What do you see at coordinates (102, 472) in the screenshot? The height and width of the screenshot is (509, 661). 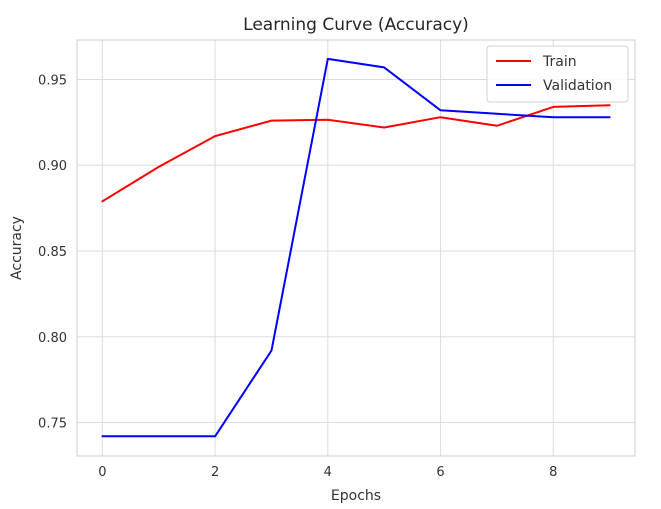 I see `x-tick-label: 0` at bounding box center [102, 472].